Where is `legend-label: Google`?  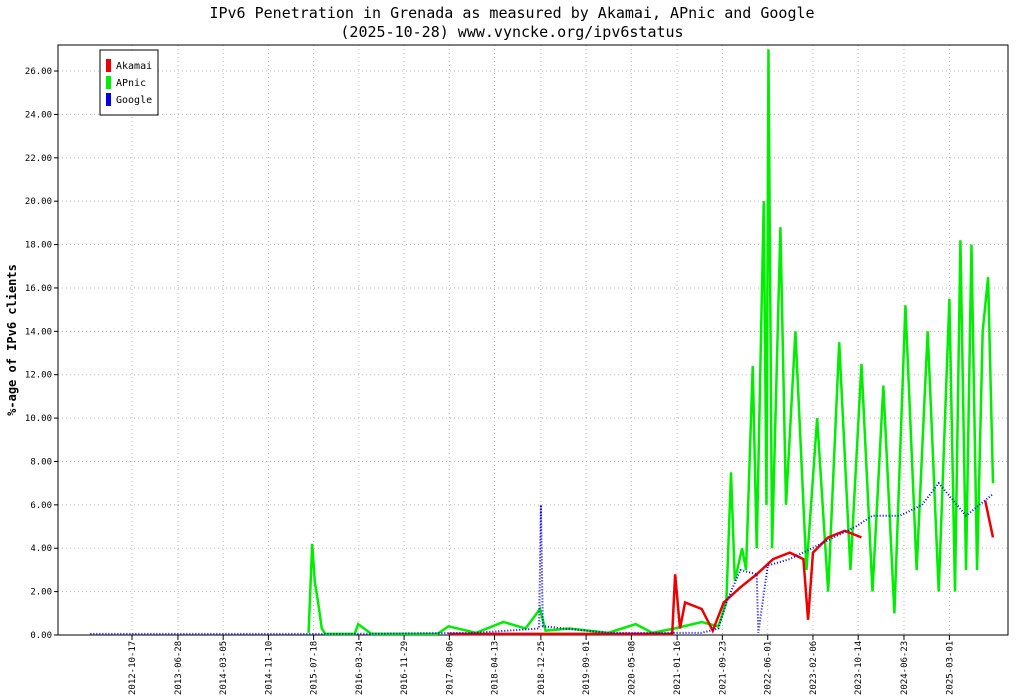 legend-label: Google is located at coordinates (134, 100).